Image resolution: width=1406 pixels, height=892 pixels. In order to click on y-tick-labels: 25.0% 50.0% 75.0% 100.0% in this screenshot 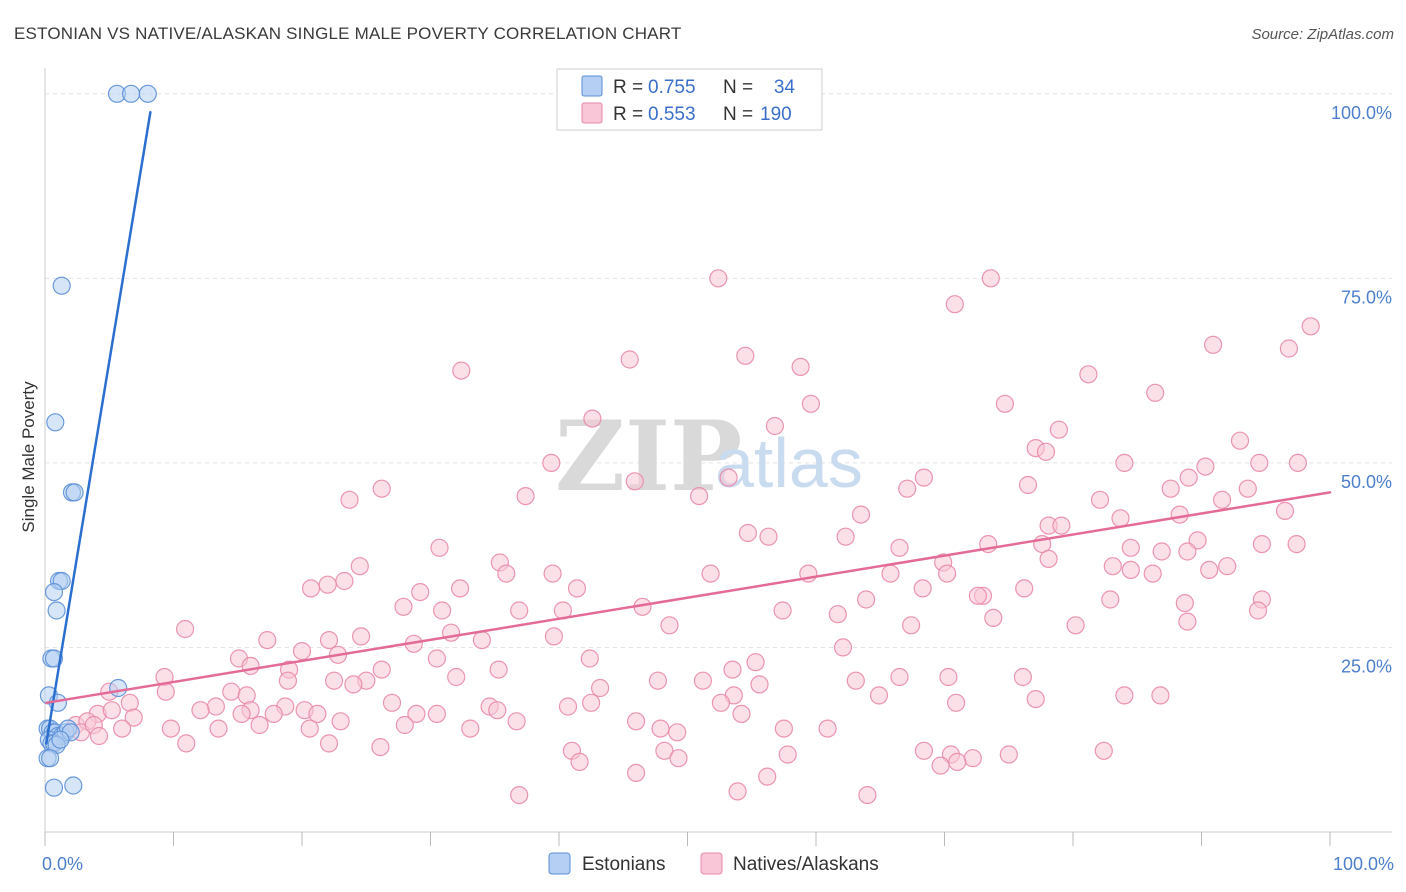, I will do `click(1361, 390)`.